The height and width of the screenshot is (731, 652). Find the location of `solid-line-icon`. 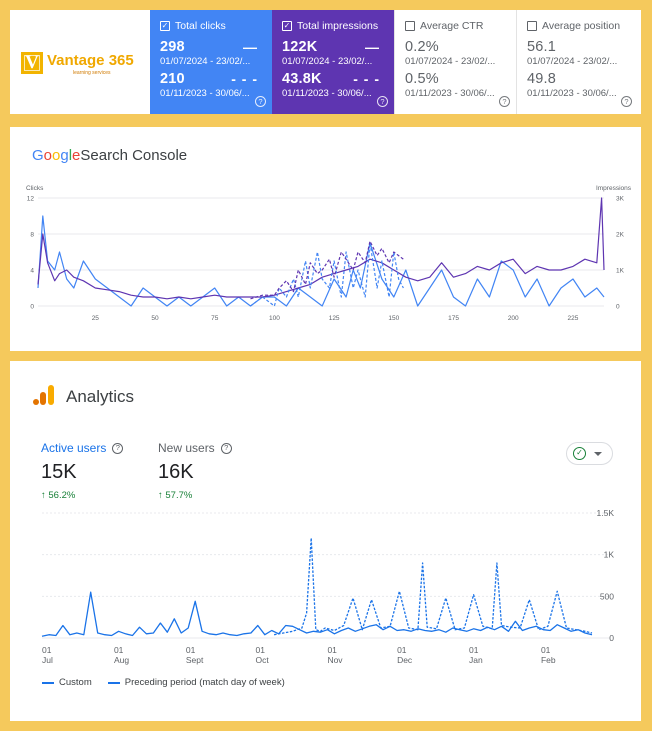

solid-line-icon is located at coordinates (48, 682).